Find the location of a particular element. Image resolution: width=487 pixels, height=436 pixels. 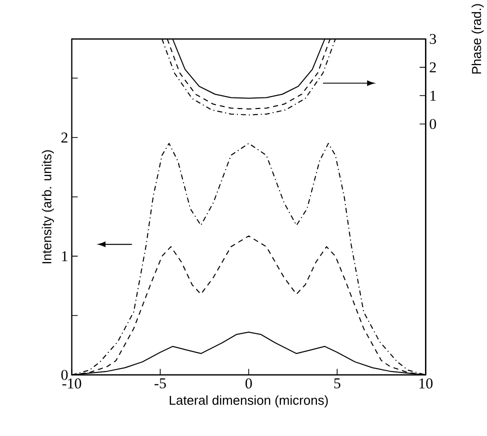

y2-tick-label: 3 is located at coordinates (433, 39).